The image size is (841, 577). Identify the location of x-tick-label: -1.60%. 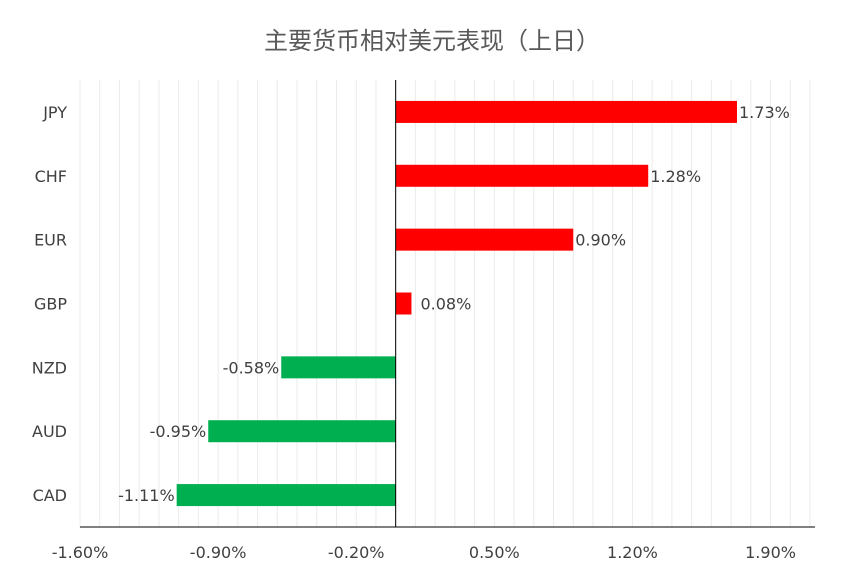
(80, 552).